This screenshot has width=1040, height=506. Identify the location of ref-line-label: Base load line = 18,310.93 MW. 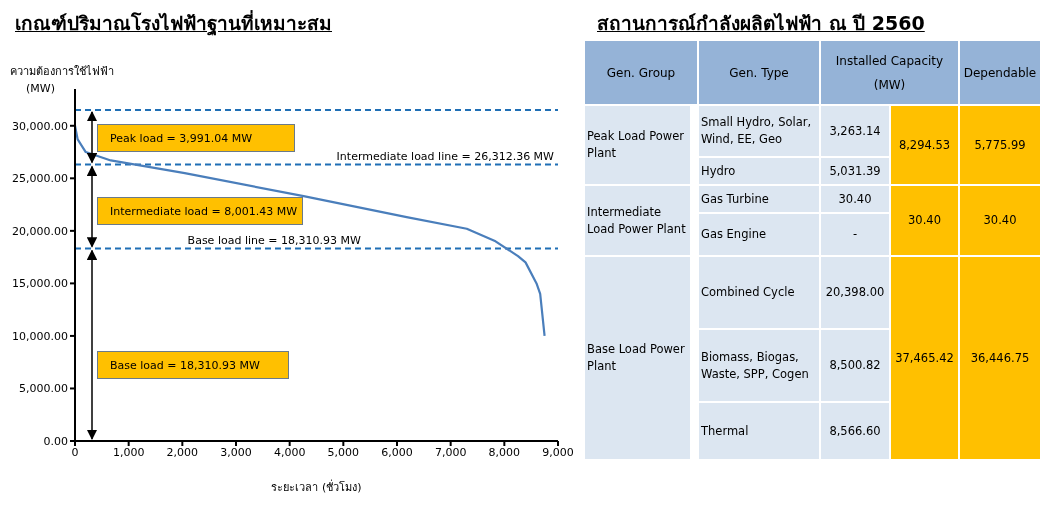
(274, 240).